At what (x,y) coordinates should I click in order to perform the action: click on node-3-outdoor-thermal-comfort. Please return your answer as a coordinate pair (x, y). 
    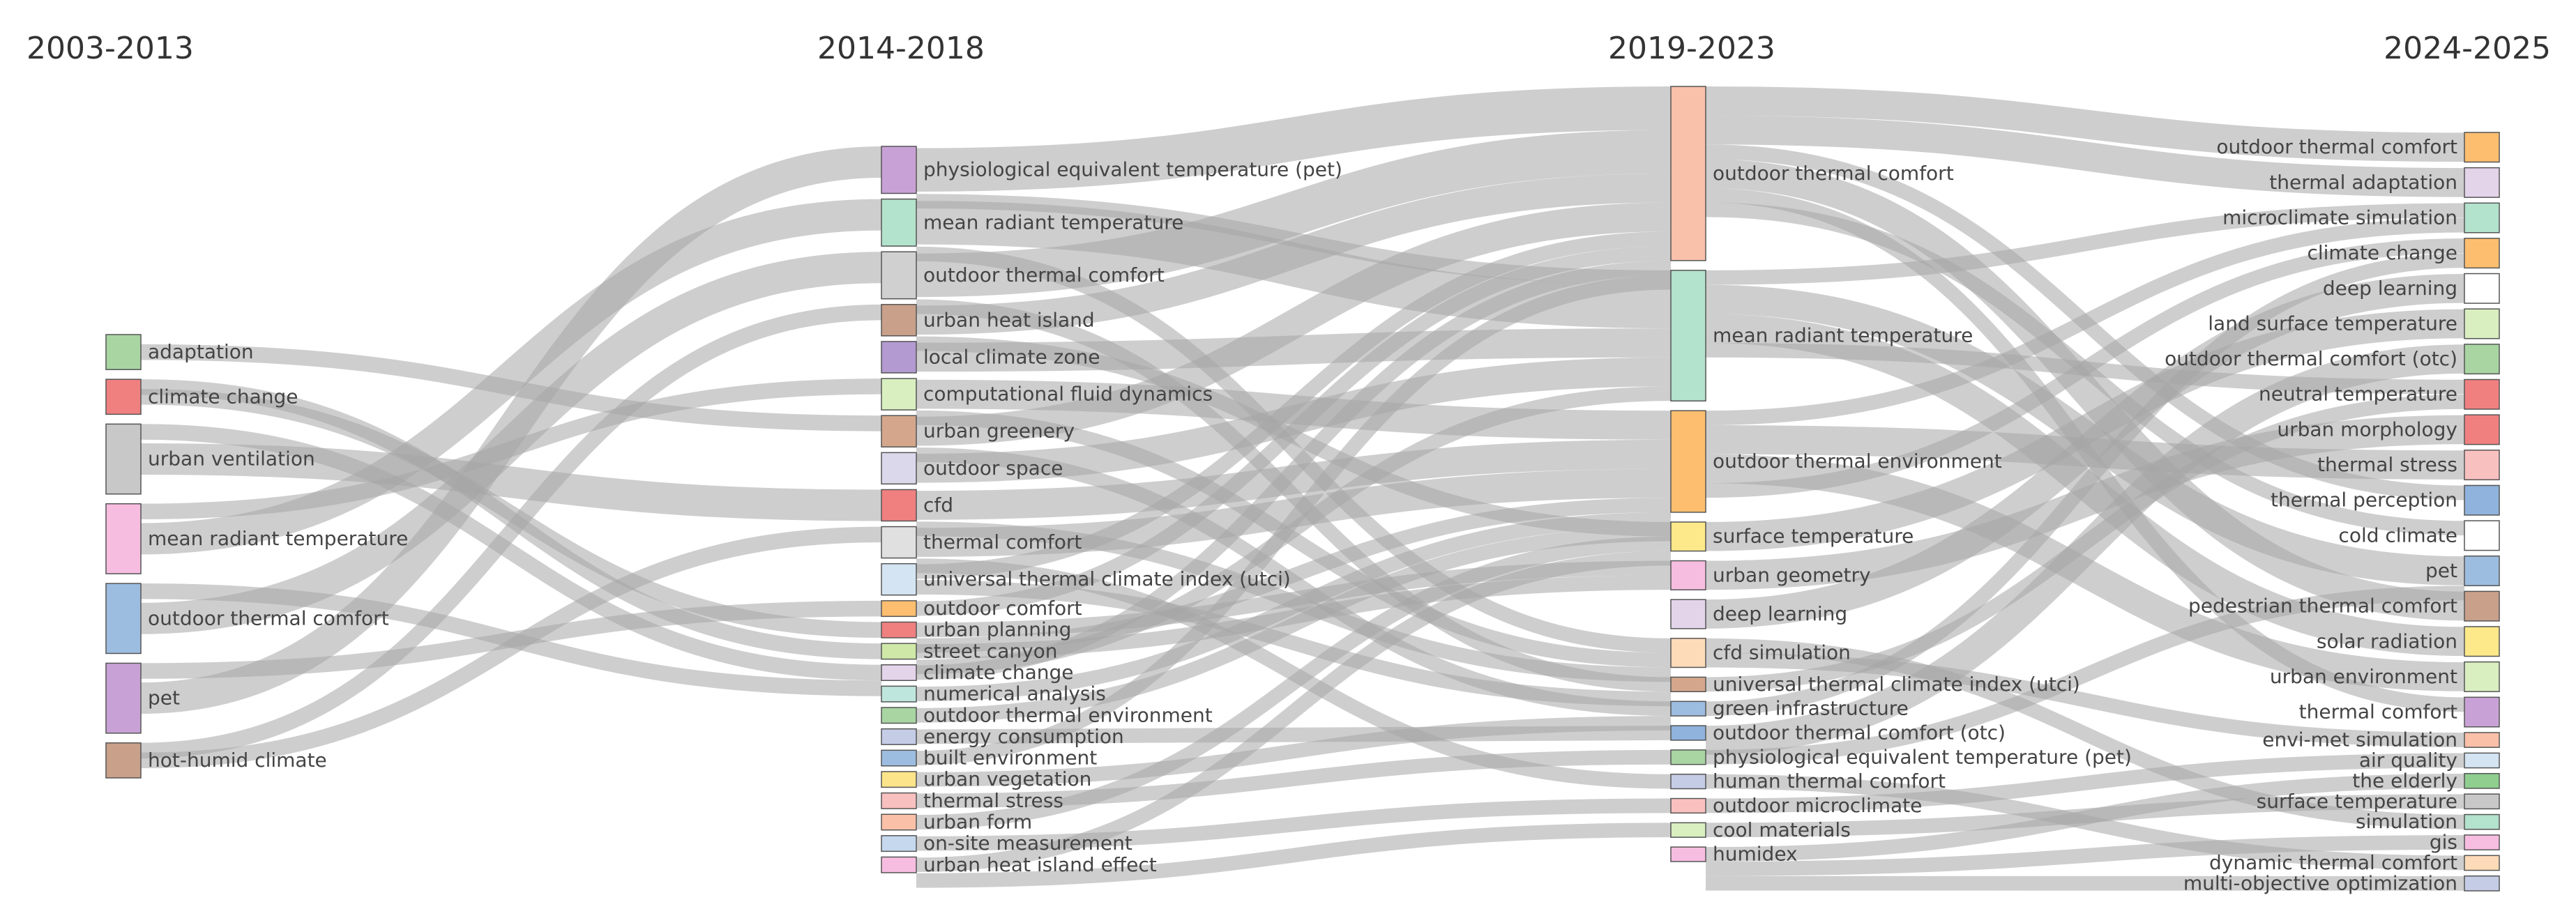
    Looking at the image, I should click on (2482, 147).